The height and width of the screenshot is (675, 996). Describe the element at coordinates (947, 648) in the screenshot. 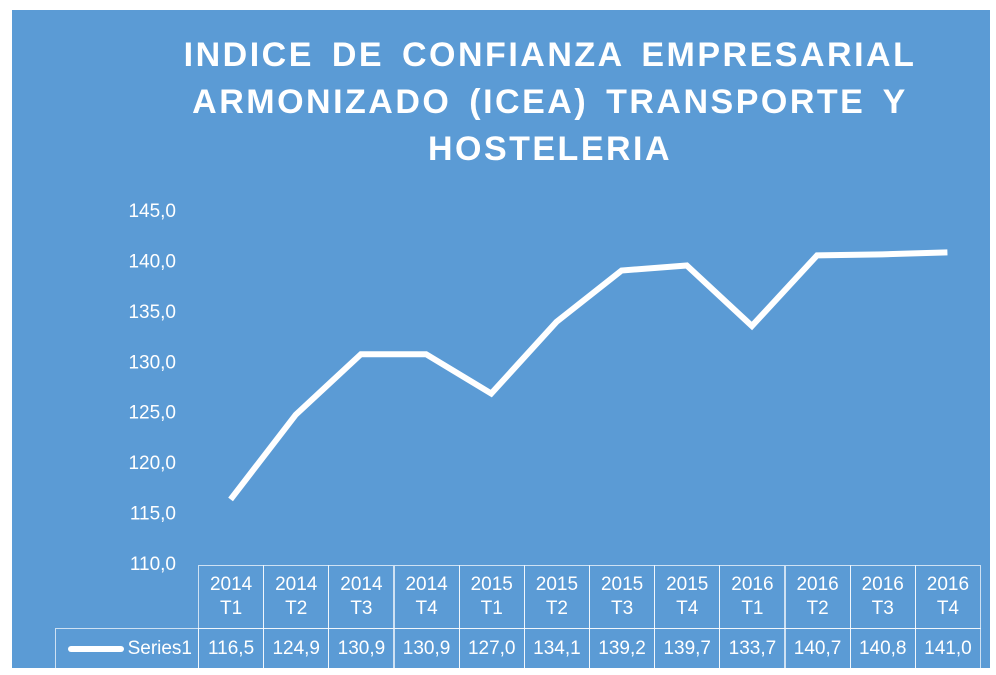

I see `value-cell: 141,0` at that location.